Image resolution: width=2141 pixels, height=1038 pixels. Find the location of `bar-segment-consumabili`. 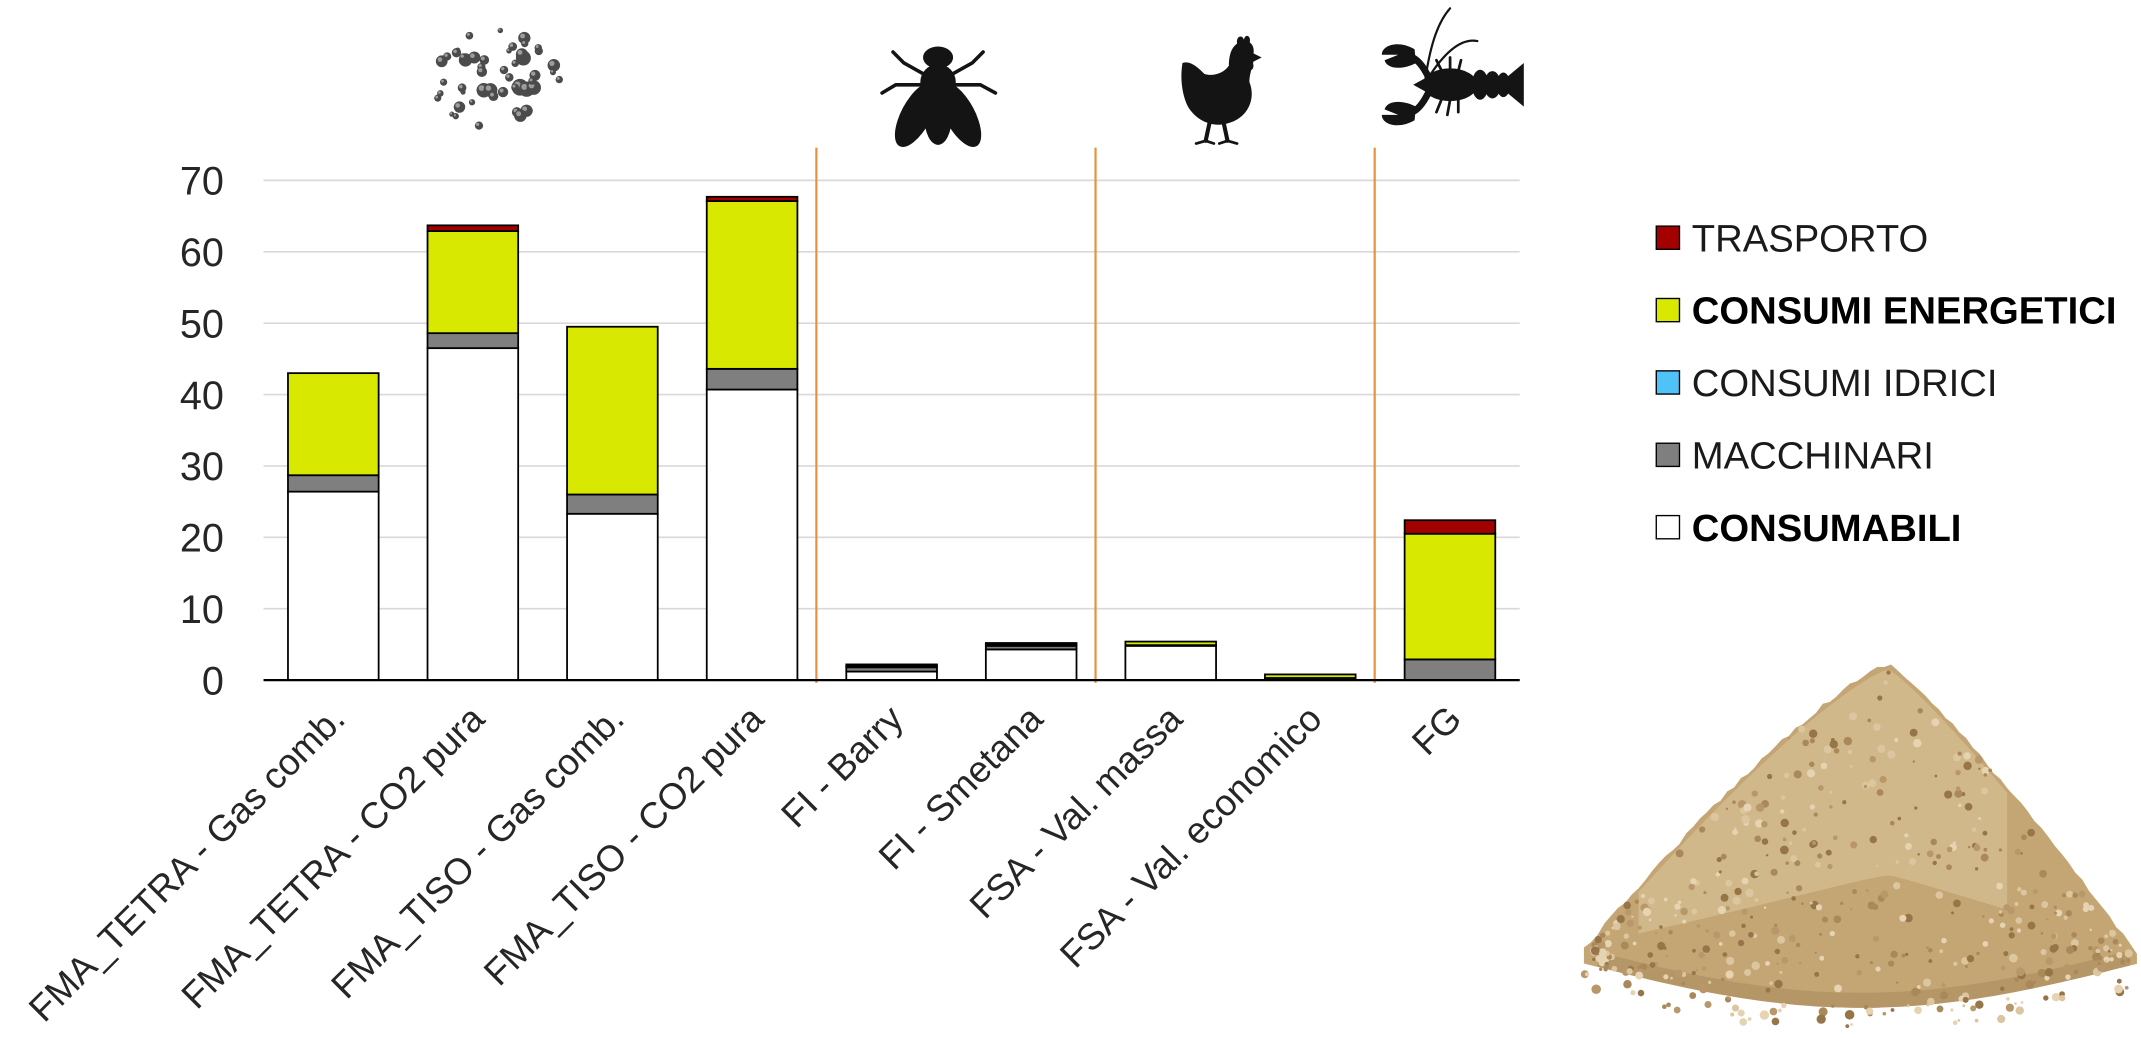

bar-segment-consumabili is located at coordinates (333, 586).